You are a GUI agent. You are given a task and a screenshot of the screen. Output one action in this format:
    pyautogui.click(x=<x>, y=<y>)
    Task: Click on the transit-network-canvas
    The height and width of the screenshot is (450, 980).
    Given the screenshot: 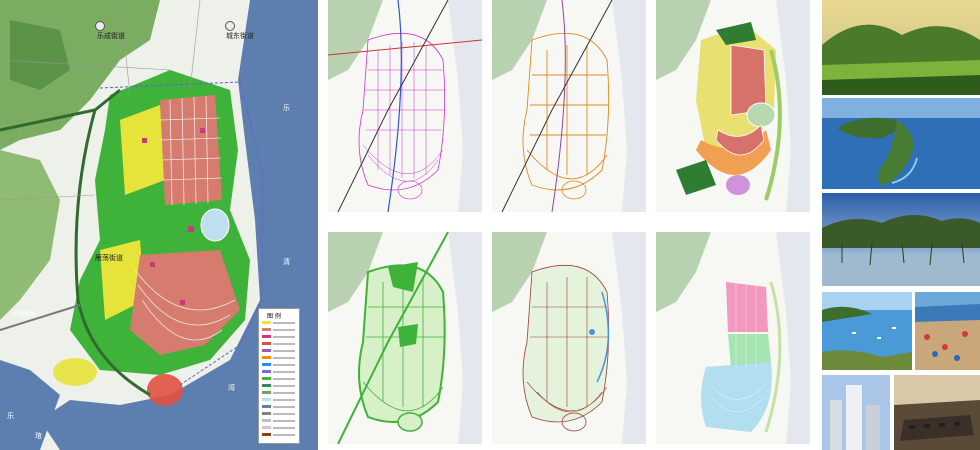 What is the action you would take?
    pyautogui.click(x=569, y=106)
    